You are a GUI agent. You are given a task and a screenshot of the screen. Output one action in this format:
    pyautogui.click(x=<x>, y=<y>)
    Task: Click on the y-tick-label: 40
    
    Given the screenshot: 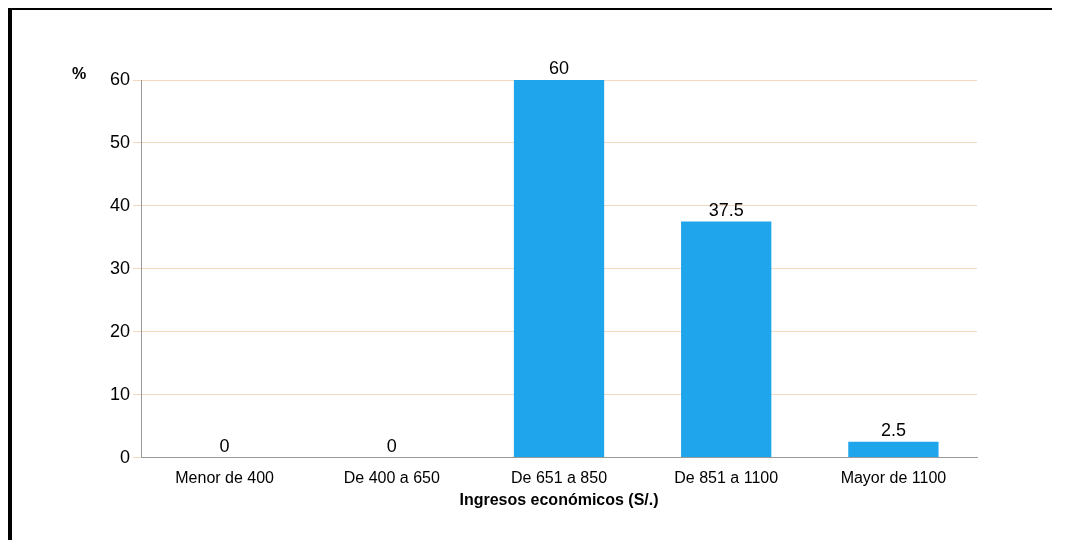 What is the action you would take?
    pyautogui.click(x=120, y=204)
    